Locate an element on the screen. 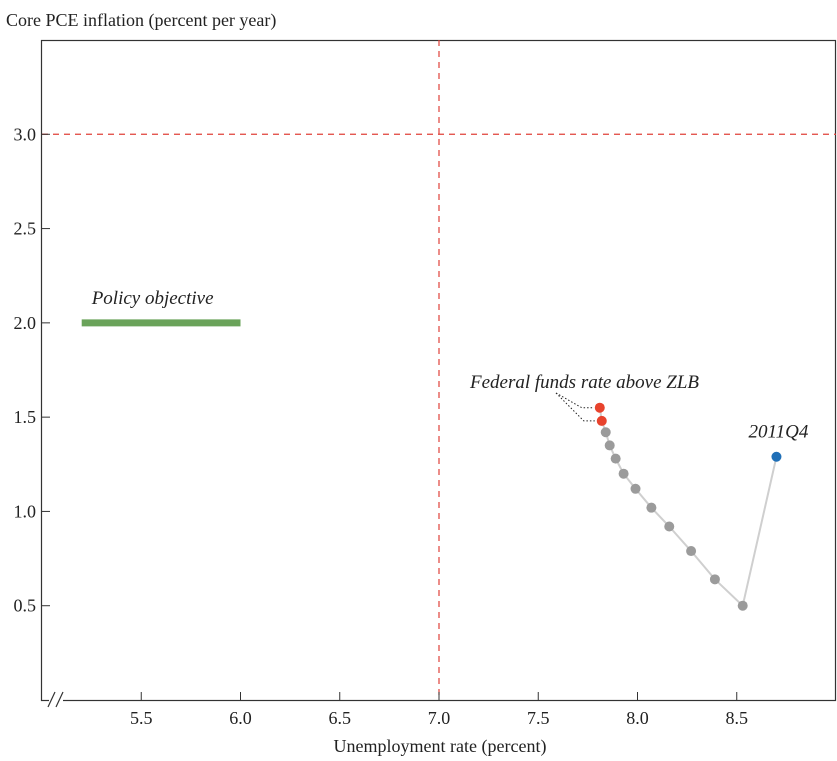  annotations: 2011Q4 Federal funds rate above ZLB is located at coordinates (639, 407).